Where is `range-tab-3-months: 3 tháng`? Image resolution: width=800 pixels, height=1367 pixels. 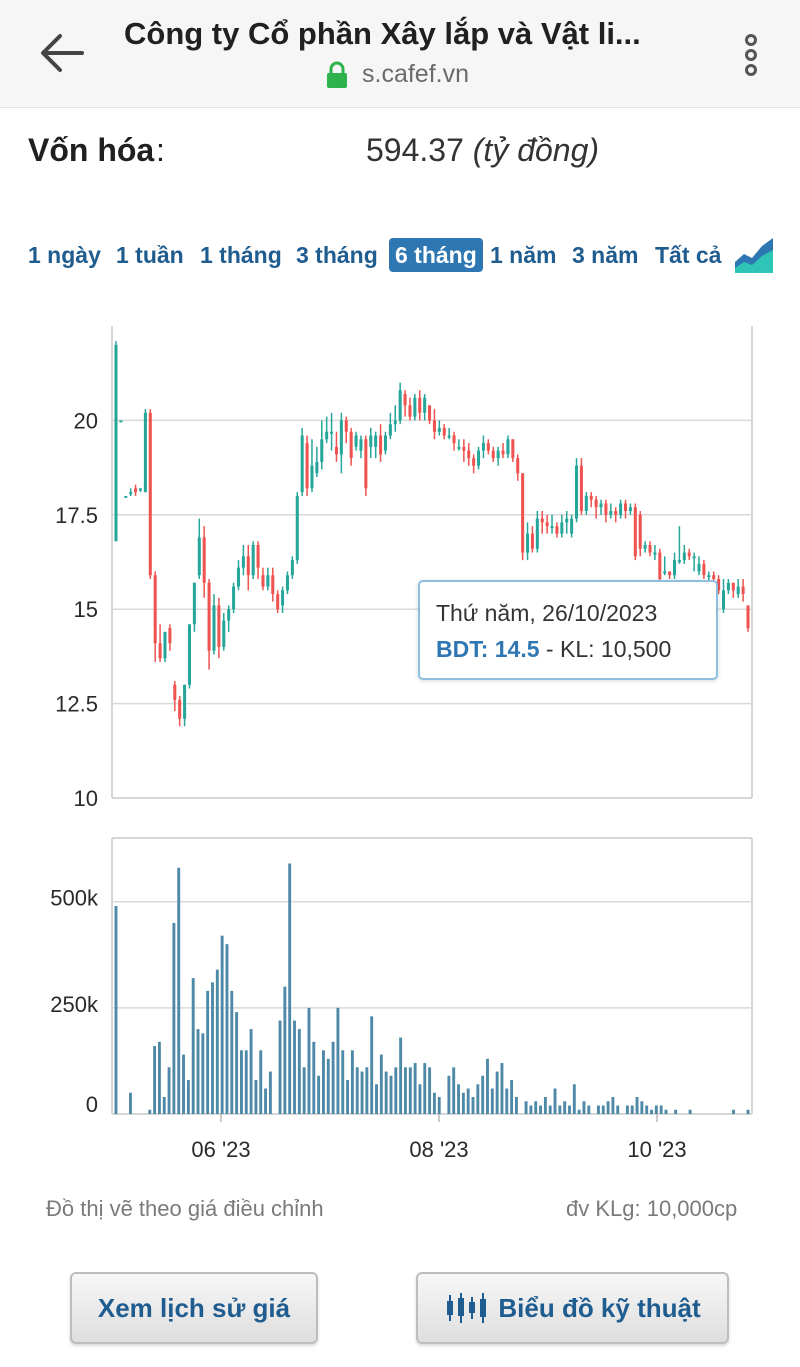
range-tab-3-months: 3 tháng is located at coordinates (337, 255).